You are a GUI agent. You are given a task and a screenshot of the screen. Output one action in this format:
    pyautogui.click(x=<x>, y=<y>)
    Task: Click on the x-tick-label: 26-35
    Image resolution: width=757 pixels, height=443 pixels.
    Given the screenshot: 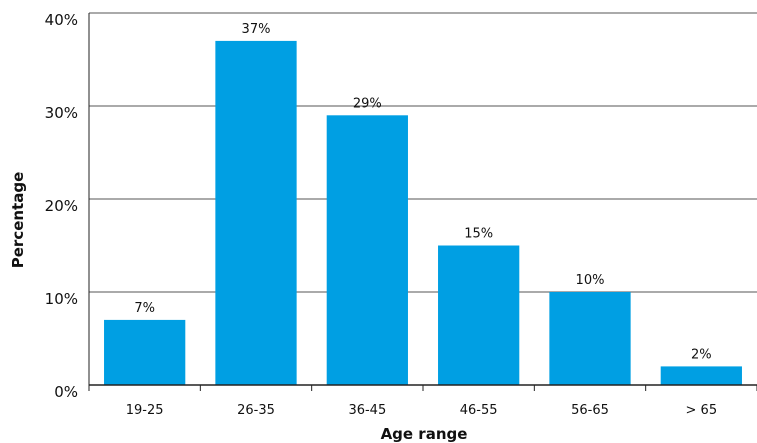 What is the action you would take?
    pyautogui.click(x=256, y=410)
    